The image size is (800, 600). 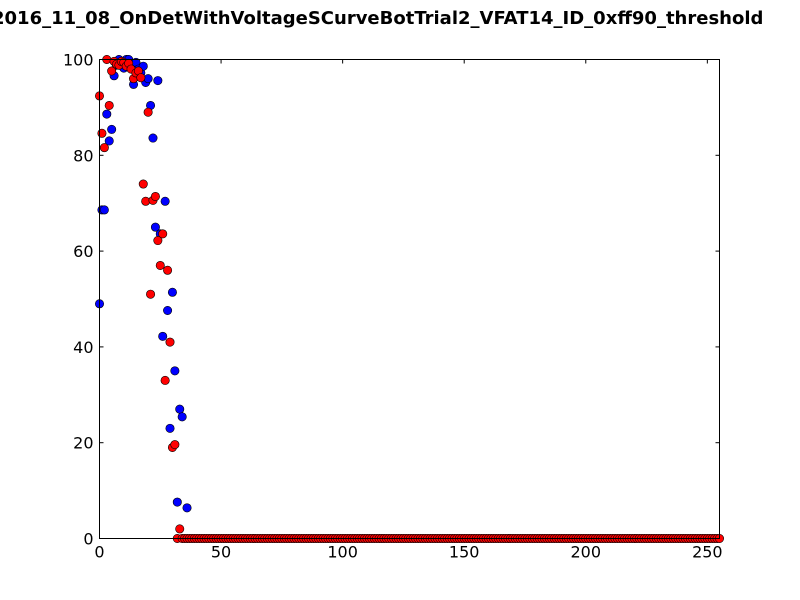 I want to click on y-tick-label: 80, so click(x=83, y=155).